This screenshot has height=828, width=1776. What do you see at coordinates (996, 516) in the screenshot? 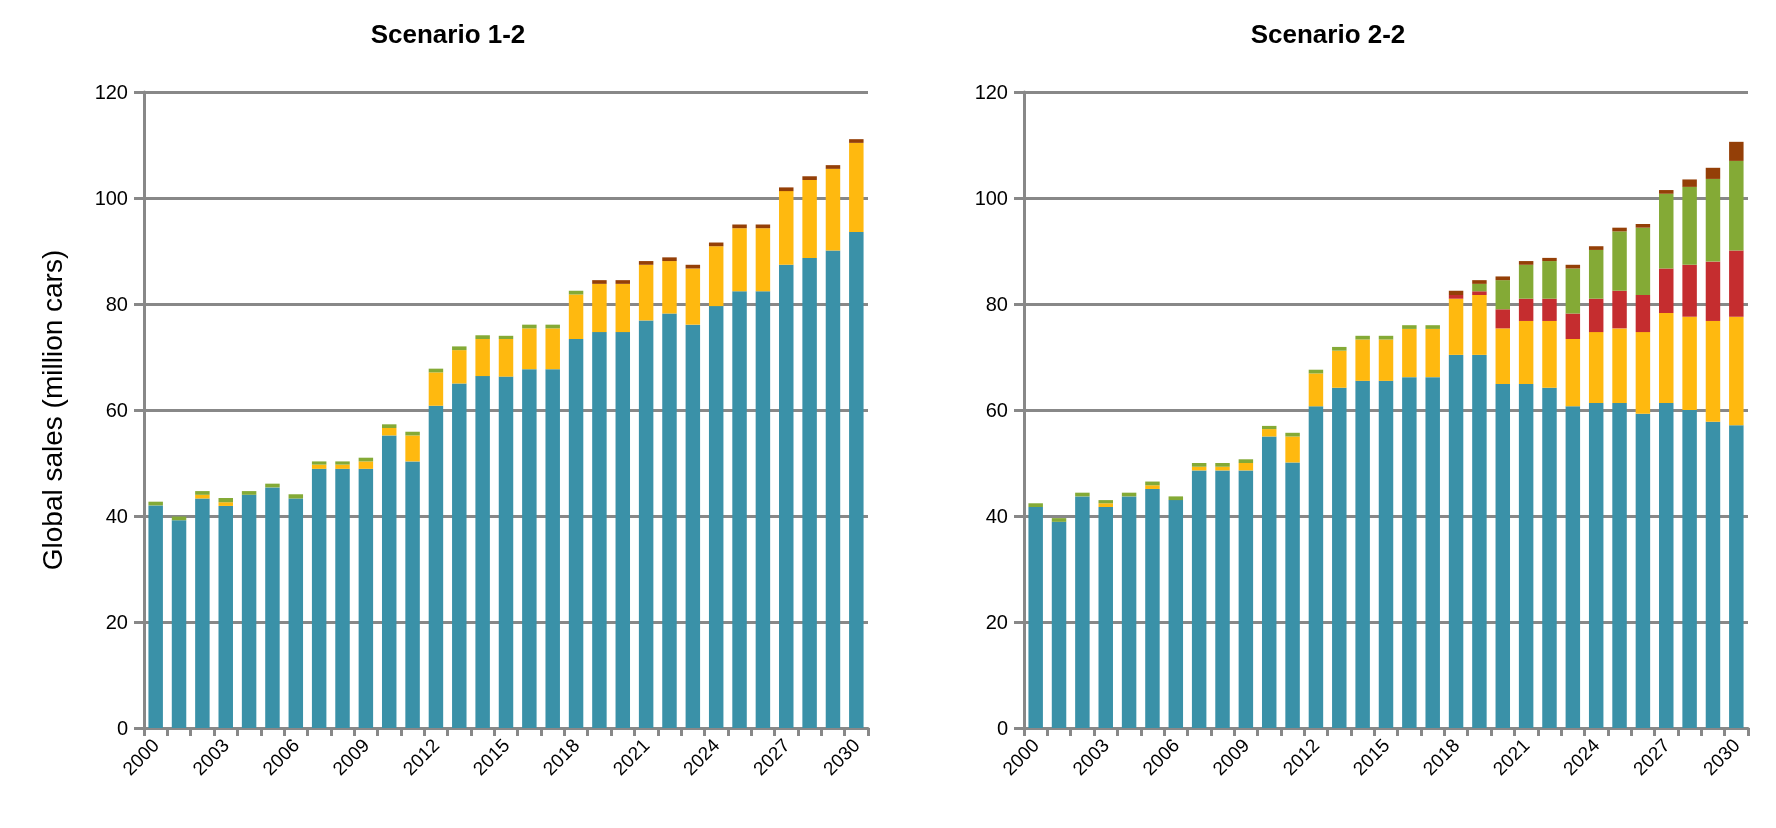
I see `y-tick-label: 40` at bounding box center [996, 516].